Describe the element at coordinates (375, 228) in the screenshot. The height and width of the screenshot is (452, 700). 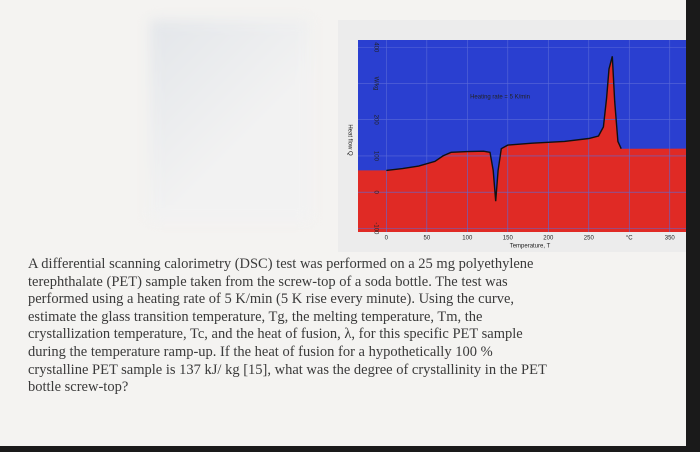
I see `y-tick-label: -100` at that location.